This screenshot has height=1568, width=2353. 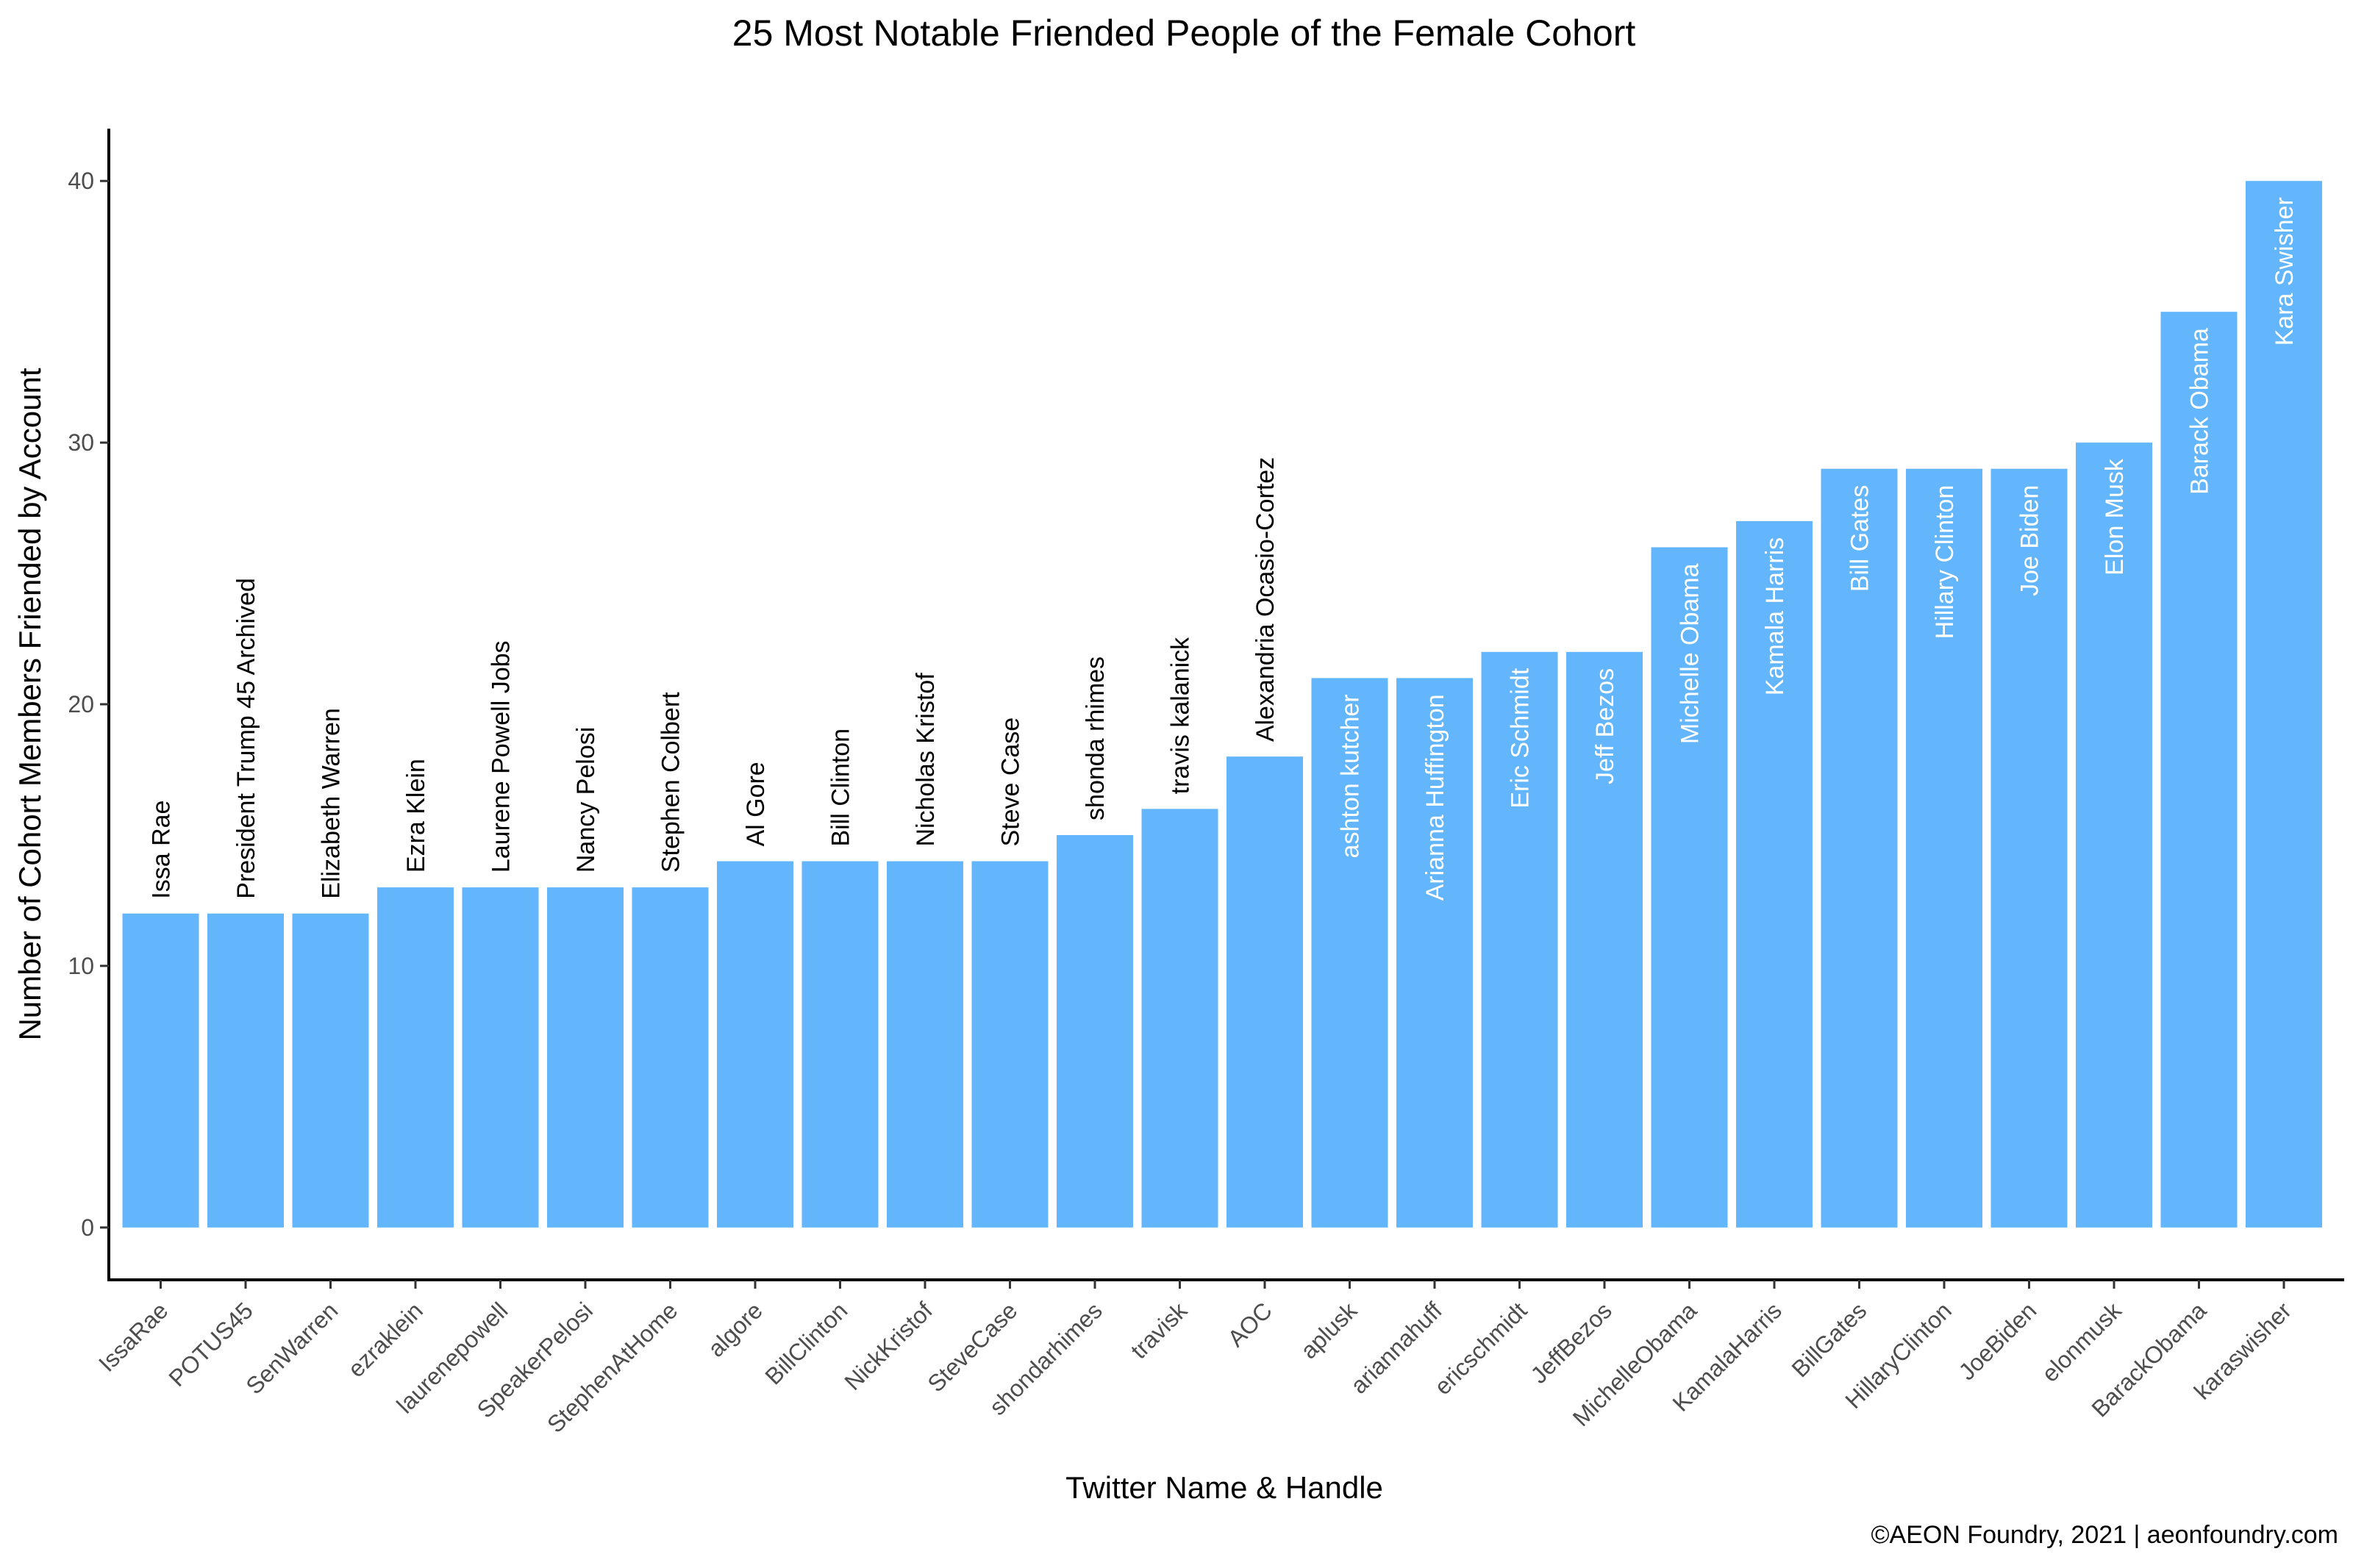 What do you see at coordinates (81, 181) in the screenshot?
I see `y-tick-label-40: 40` at bounding box center [81, 181].